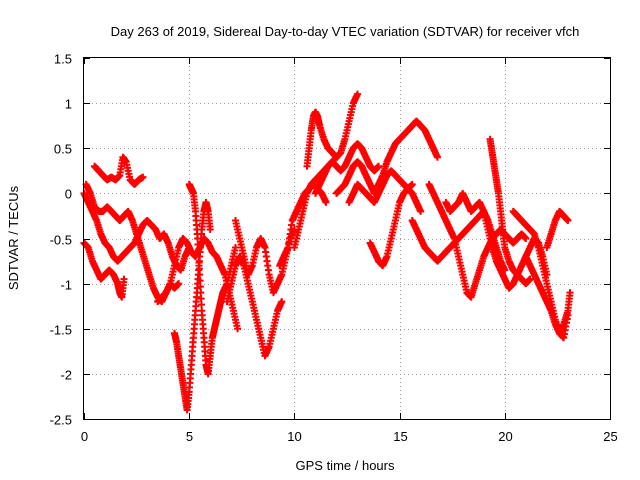 The height and width of the screenshot is (480, 640). Describe the element at coordinates (63, 149) in the screenshot. I see `y-tick-label: 0.5` at that location.